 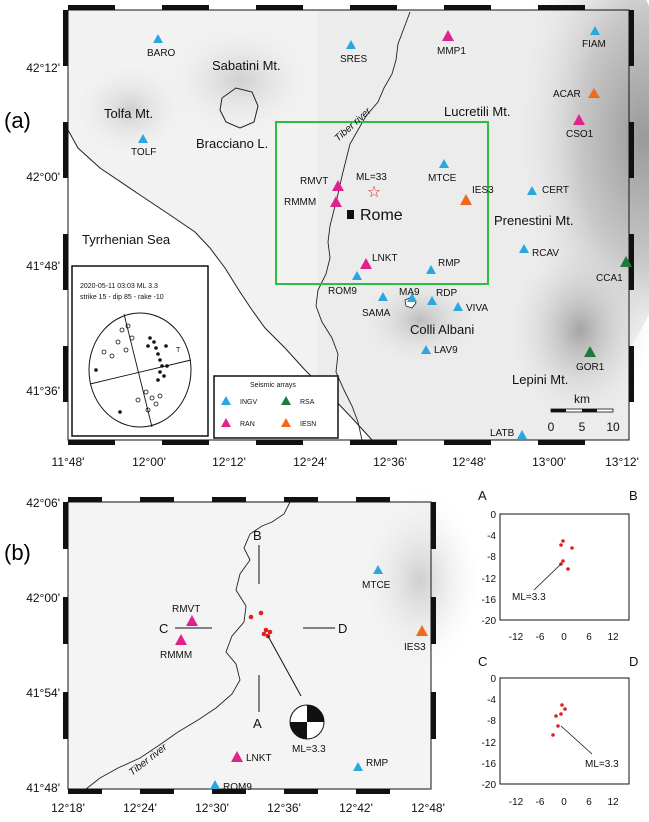 I want to click on station-label: FIAM, so click(x=594, y=44).